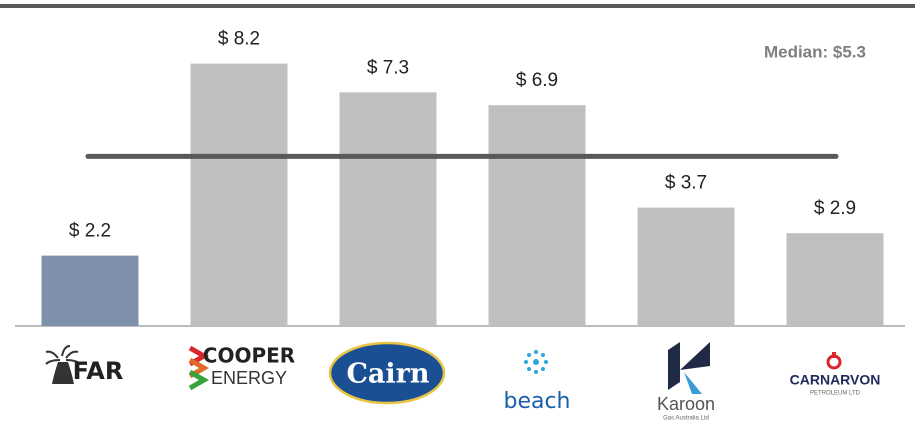 The width and height of the screenshot is (915, 421). What do you see at coordinates (686, 418) in the screenshot?
I see `category-logo-subtext: Gas Australia Ltd` at bounding box center [686, 418].